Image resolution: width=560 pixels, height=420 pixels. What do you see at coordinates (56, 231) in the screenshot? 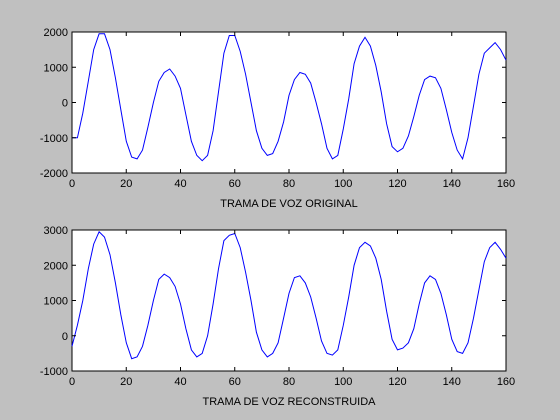
I see `y-tick-label: 3000` at bounding box center [56, 231].